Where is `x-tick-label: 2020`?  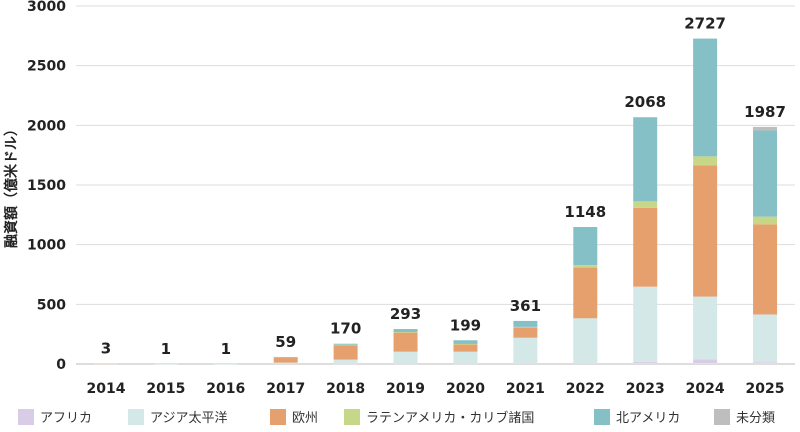 x-tick-label: 2020 is located at coordinates (465, 389).